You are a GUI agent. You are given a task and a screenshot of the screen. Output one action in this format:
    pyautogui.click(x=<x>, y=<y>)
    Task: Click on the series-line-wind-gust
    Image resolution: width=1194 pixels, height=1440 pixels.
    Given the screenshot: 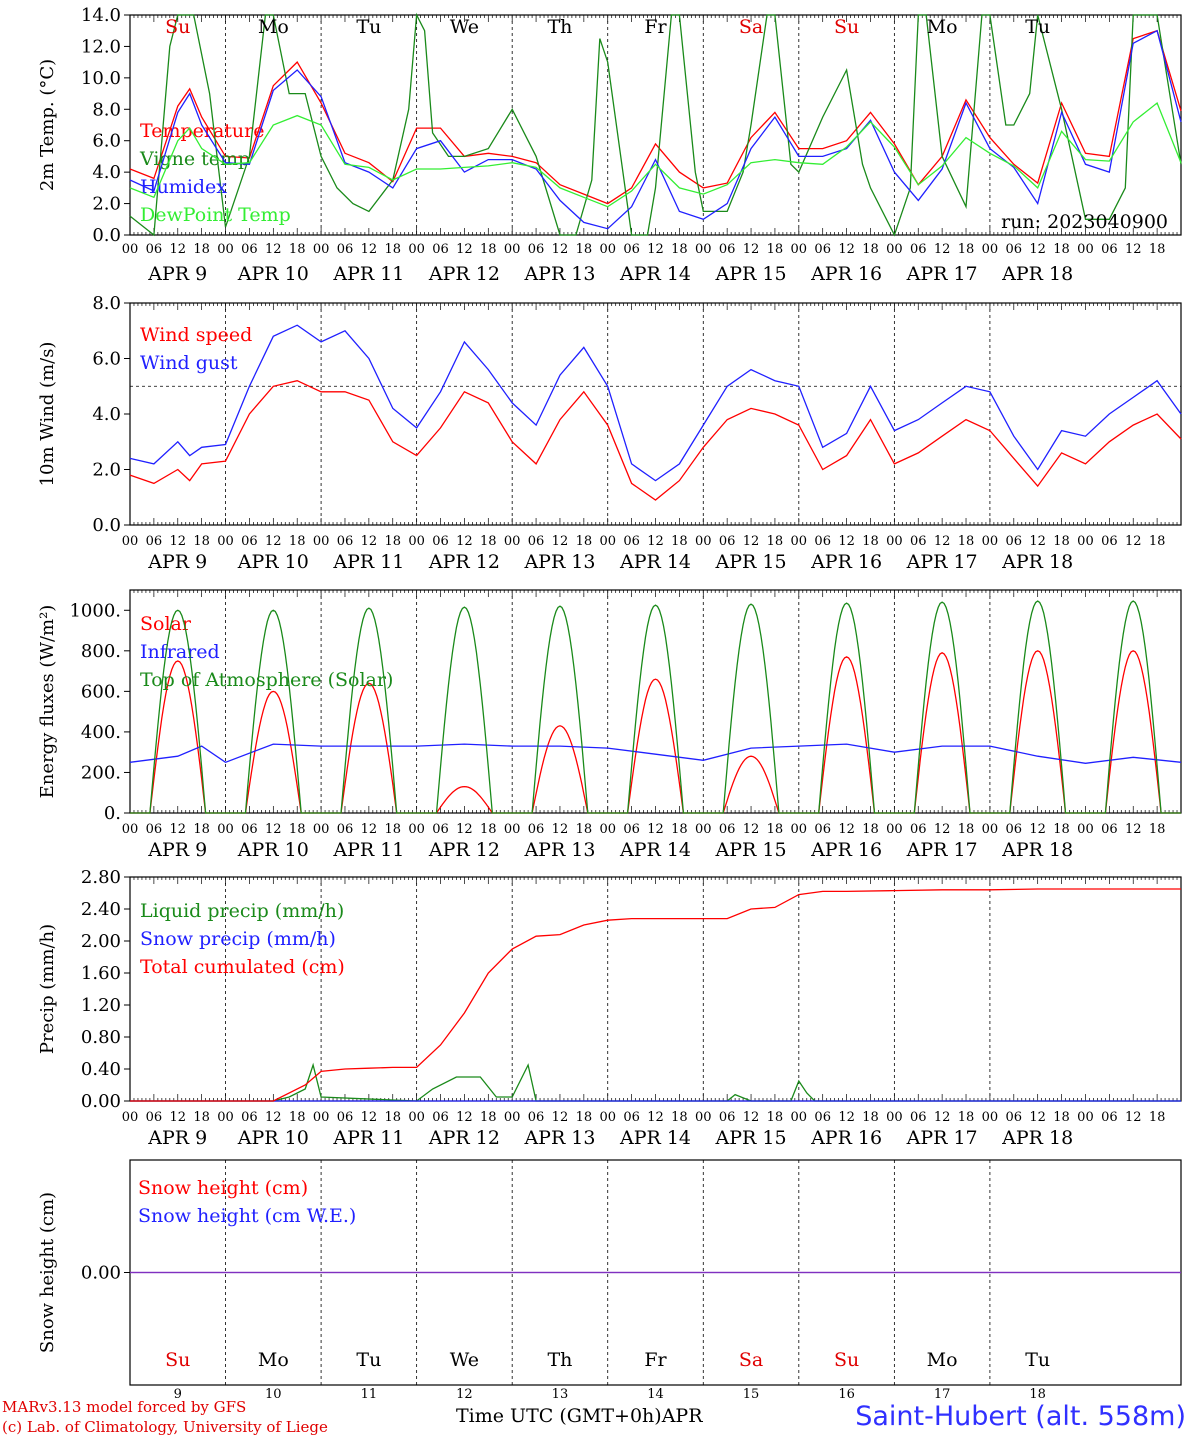 What is the action you would take?
    pyautogui.click(x=655, y=403)
    